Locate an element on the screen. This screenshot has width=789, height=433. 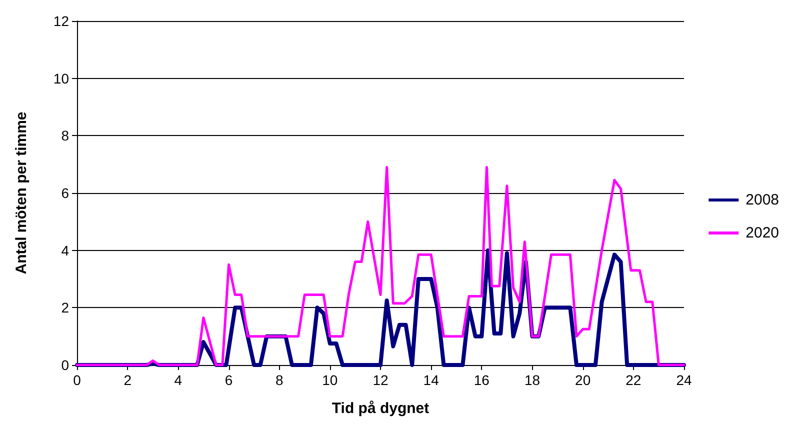
x-tick-label: 18 is located at coordinates (532, 380).